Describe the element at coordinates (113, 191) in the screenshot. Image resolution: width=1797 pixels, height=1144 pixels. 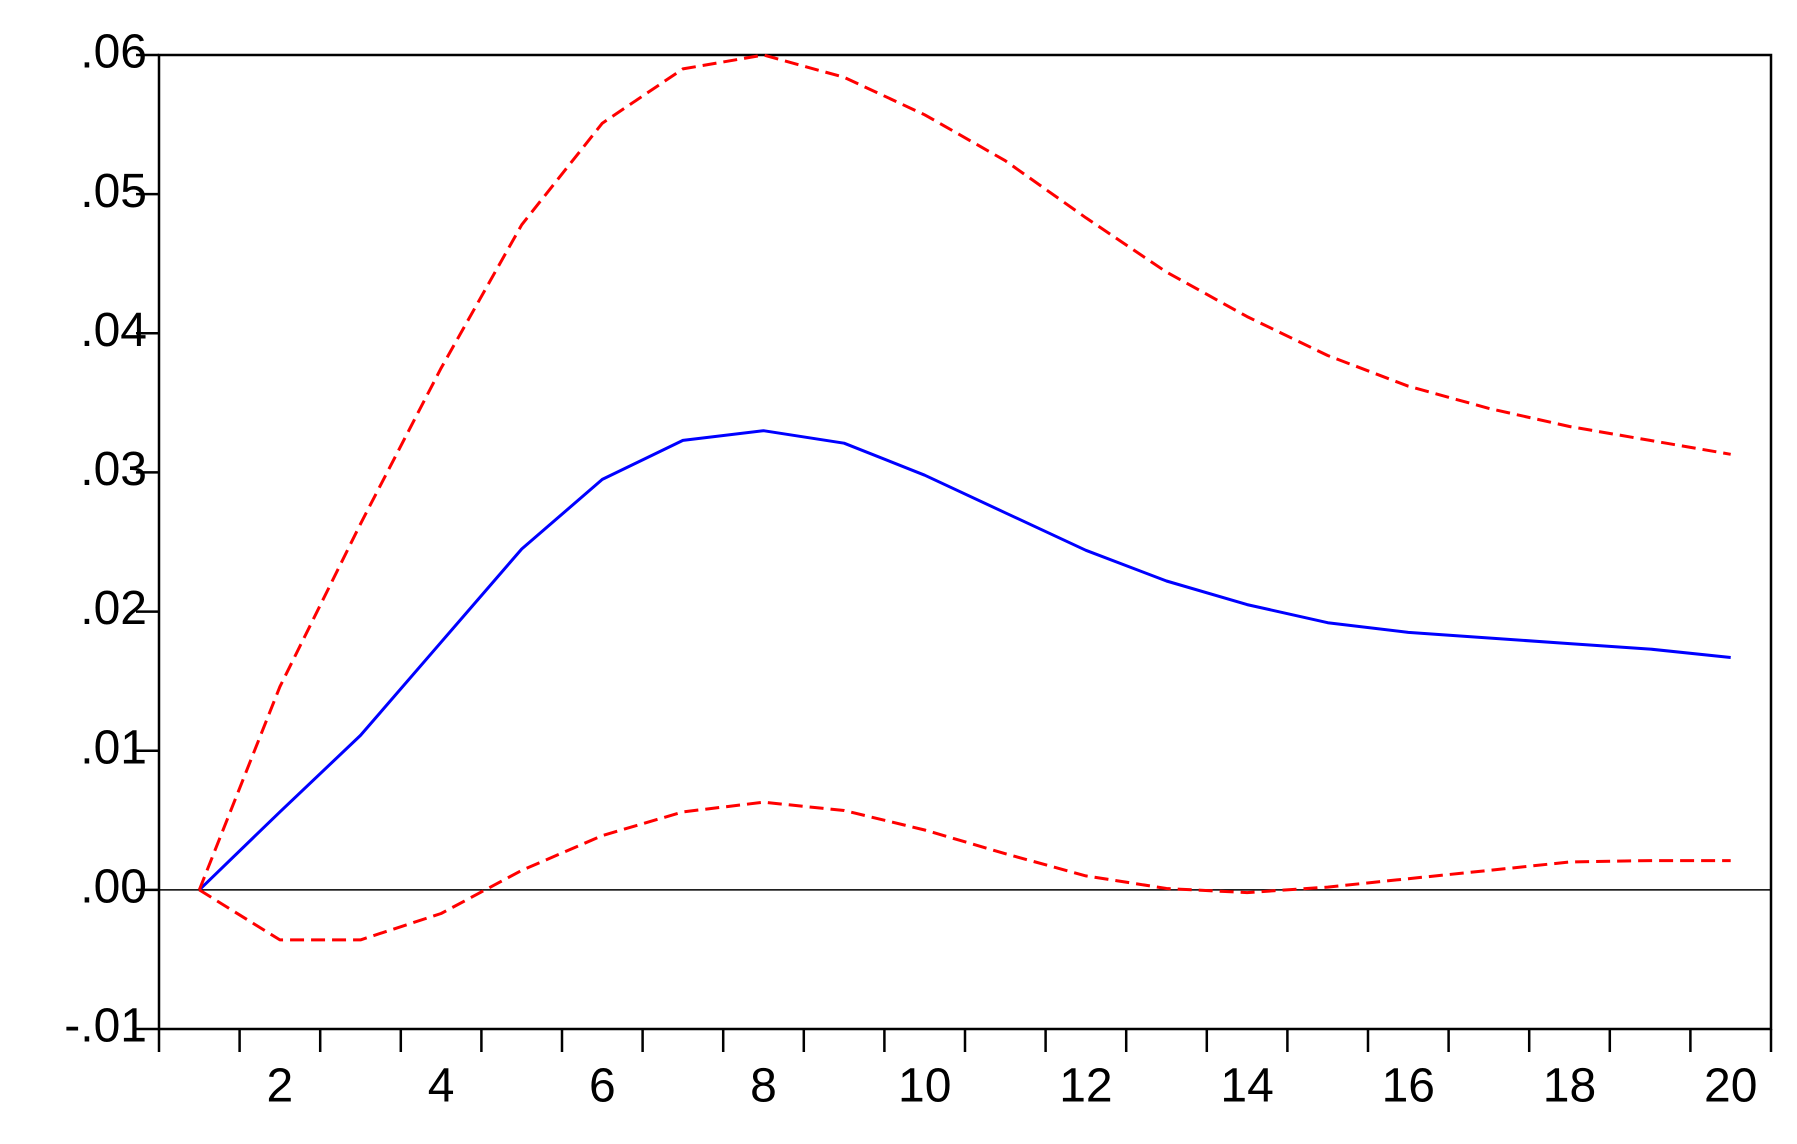
I see `y-tick-label: .05` at that location.